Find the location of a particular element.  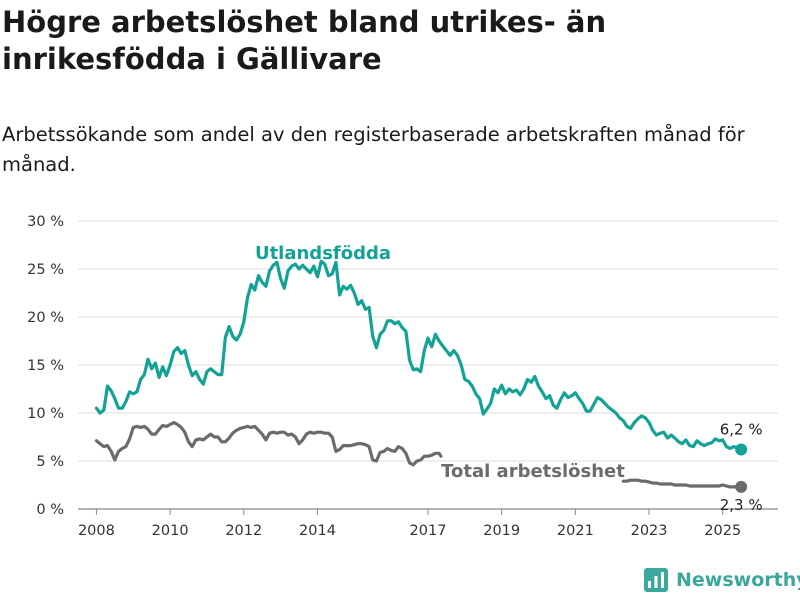

x-tick-label: 2025 is located at coordinates (722, 531).